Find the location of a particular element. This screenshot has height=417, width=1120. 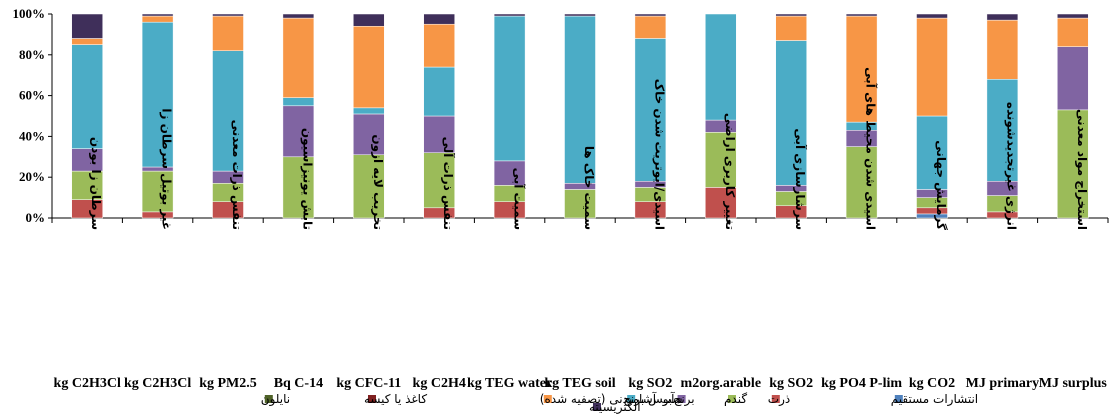

legend-label: انتشارات مستقیم is located at coordinates (934, 399).